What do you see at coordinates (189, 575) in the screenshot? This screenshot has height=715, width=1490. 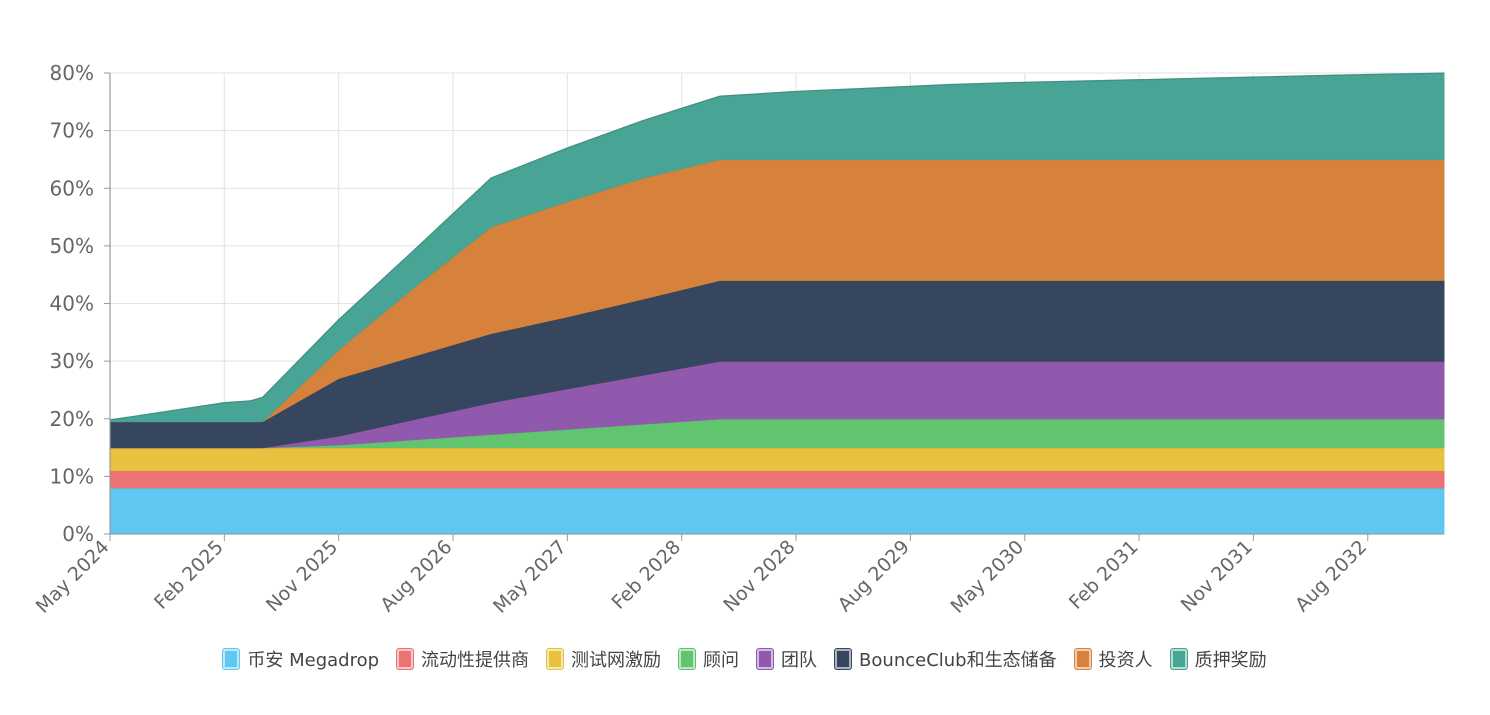 I see `x-tick-label: Feb 2025` at bounding box center [189, 575].